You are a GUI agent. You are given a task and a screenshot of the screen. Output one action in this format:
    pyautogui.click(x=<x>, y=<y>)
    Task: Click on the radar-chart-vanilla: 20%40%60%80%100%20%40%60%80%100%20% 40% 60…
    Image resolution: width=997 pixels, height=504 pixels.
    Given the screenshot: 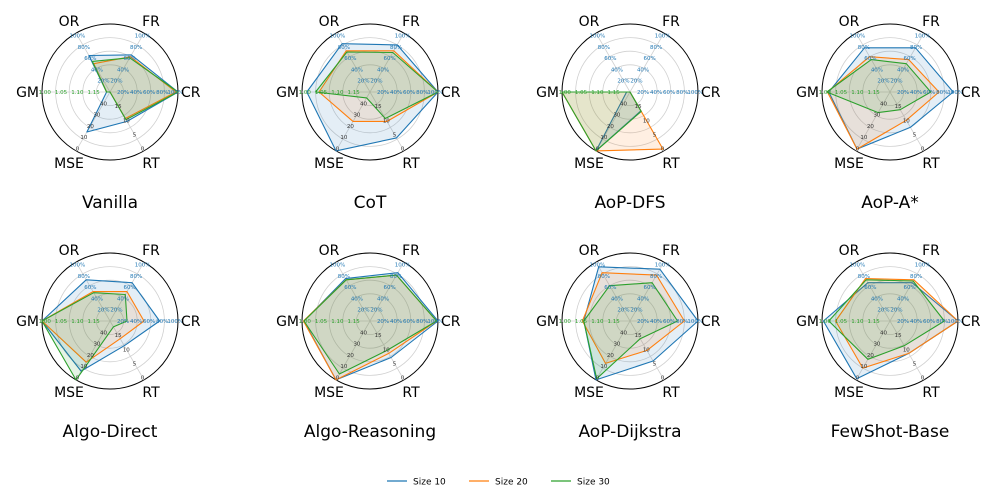 What is the action you would take?
    pyautogui.click(x=108, y=113)
    